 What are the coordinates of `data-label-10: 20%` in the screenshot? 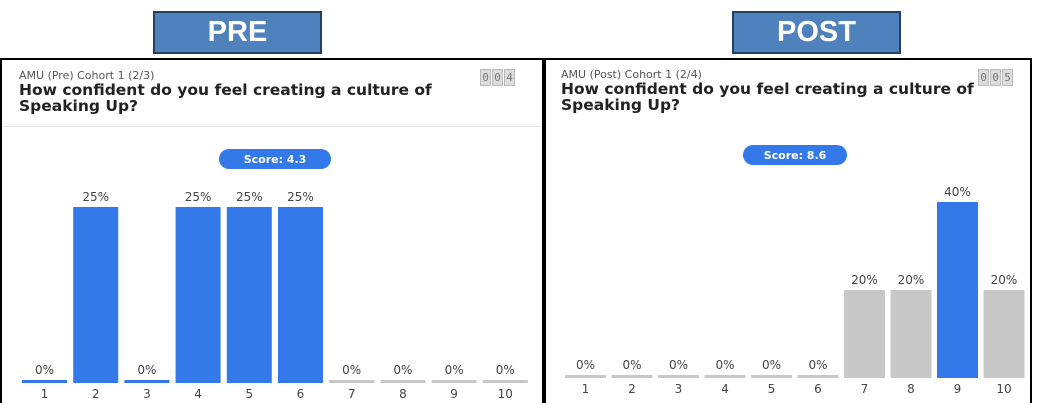 It's located at (1004, 280).